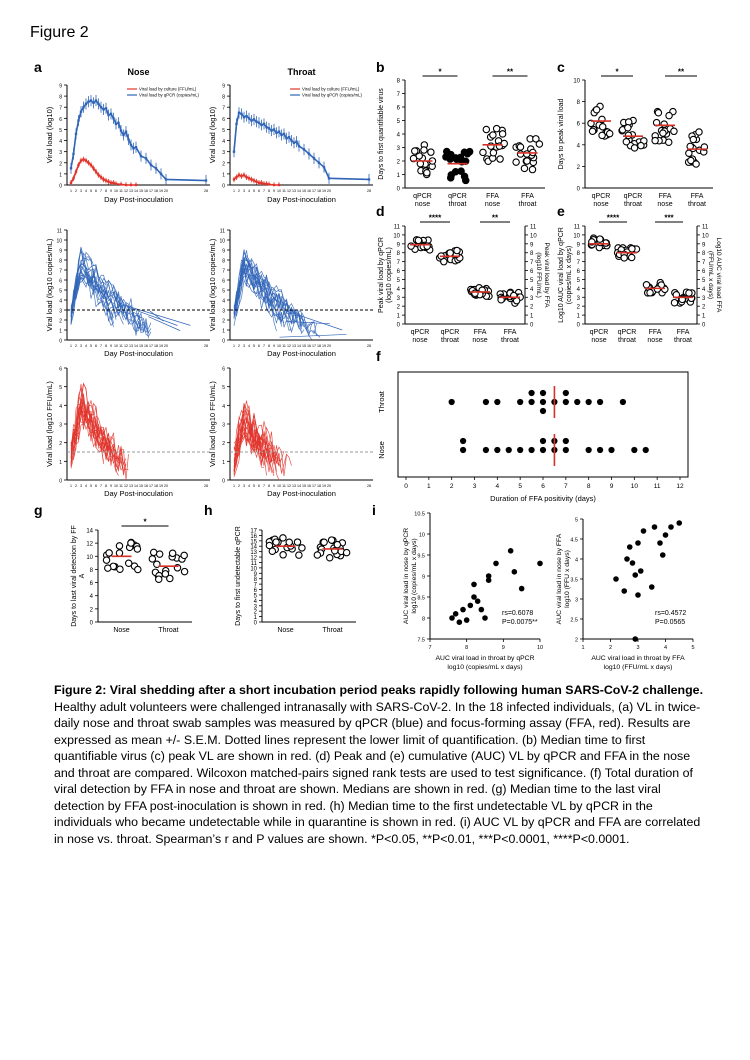 This screenshot has width=750, height=1060. I want to click on panel-g-y-tick-label: 4, so click(92, 597).